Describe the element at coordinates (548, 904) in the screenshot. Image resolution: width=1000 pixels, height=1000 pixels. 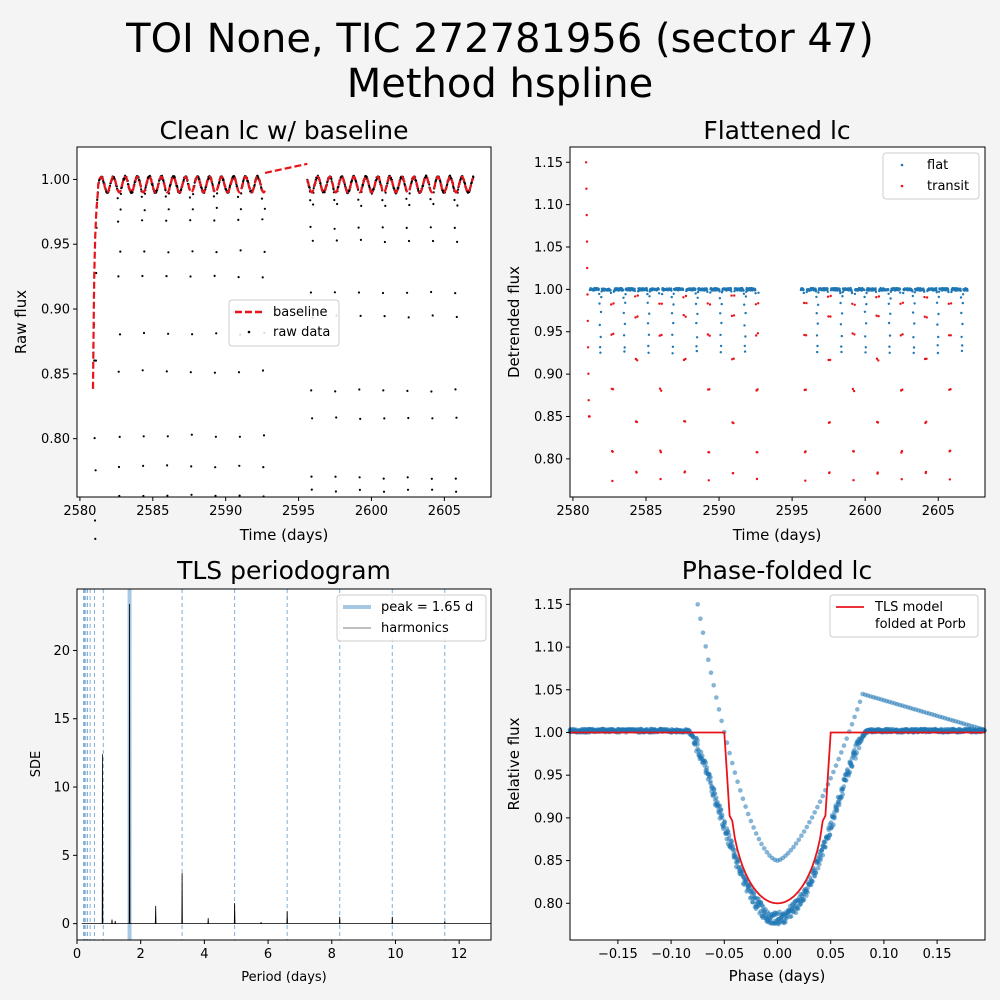
I see `y-tick-label: 0.80` at that location.